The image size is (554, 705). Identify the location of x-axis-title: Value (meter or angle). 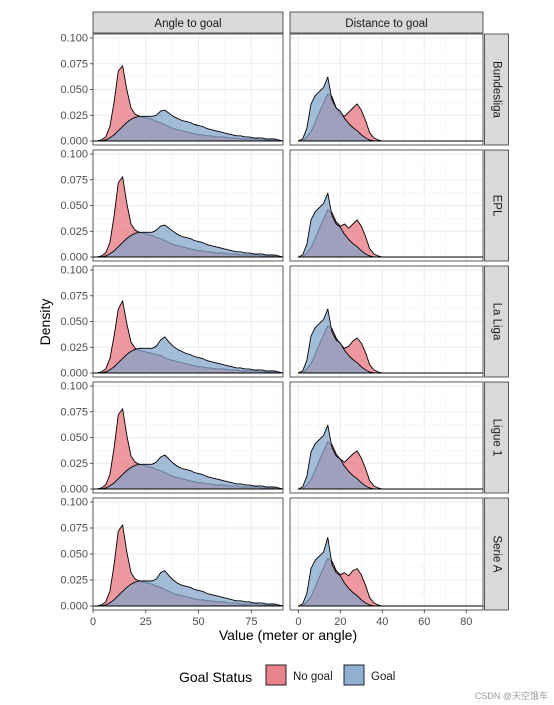
(288, 635).